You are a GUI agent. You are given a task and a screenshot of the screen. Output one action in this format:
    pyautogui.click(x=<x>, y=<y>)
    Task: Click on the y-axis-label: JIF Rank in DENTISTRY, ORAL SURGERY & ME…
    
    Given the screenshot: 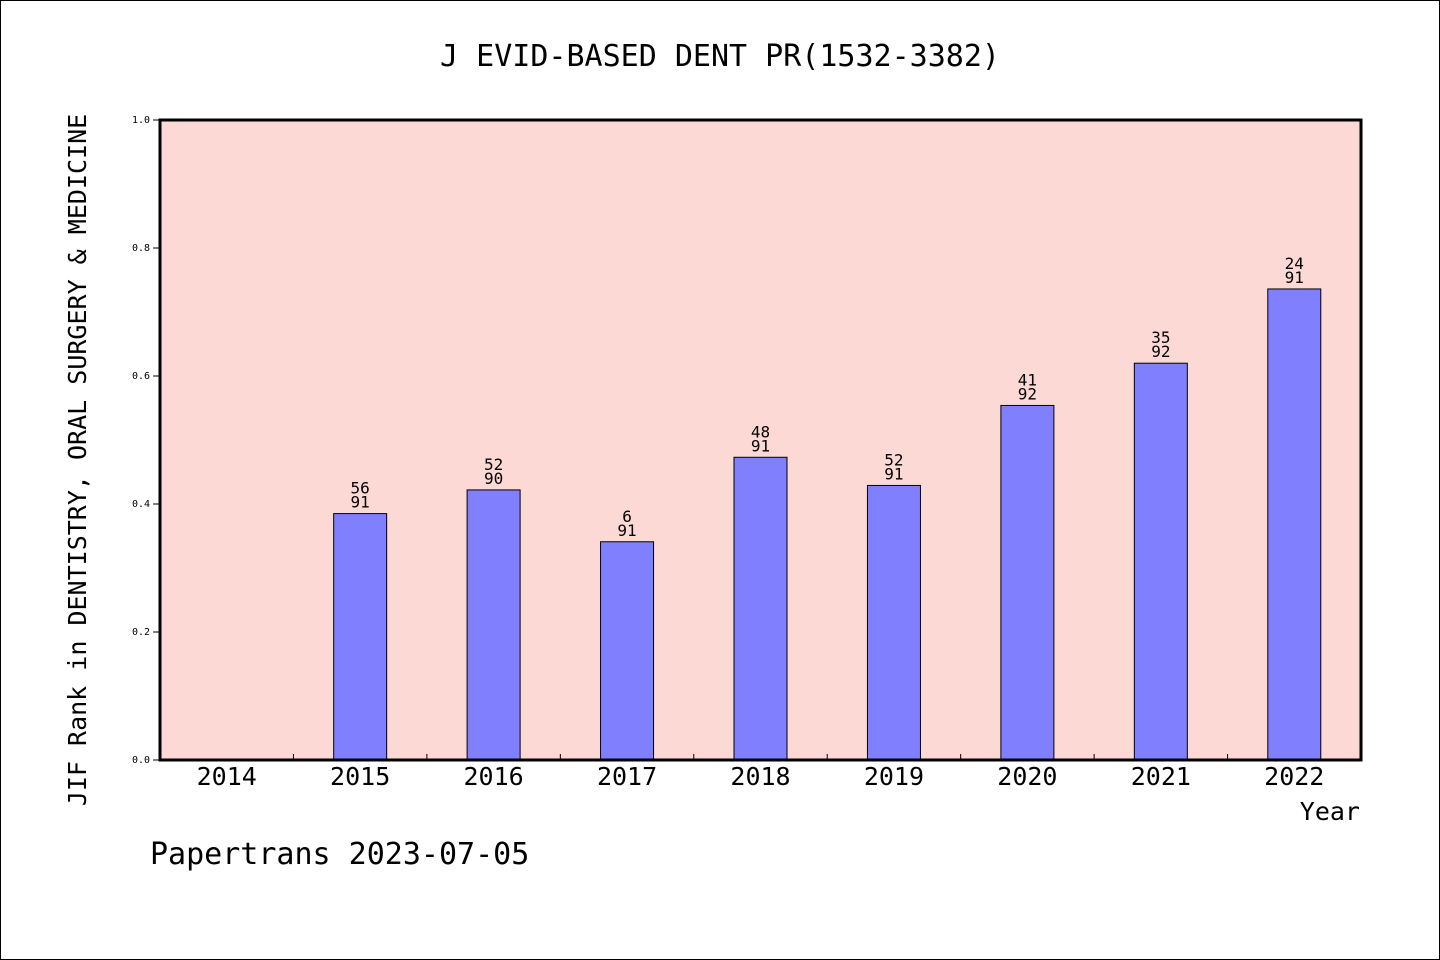 What is the action you would take?
    pyautogui.click(x=77, y=460)
    